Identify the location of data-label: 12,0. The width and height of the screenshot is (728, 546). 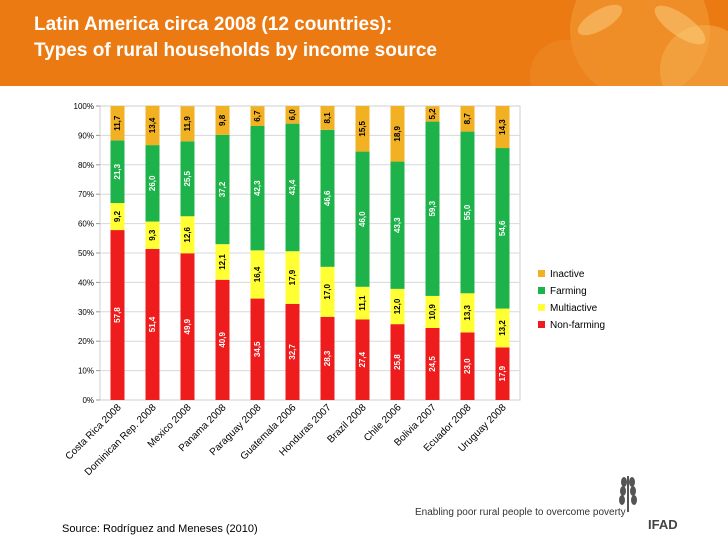
(397, 306).